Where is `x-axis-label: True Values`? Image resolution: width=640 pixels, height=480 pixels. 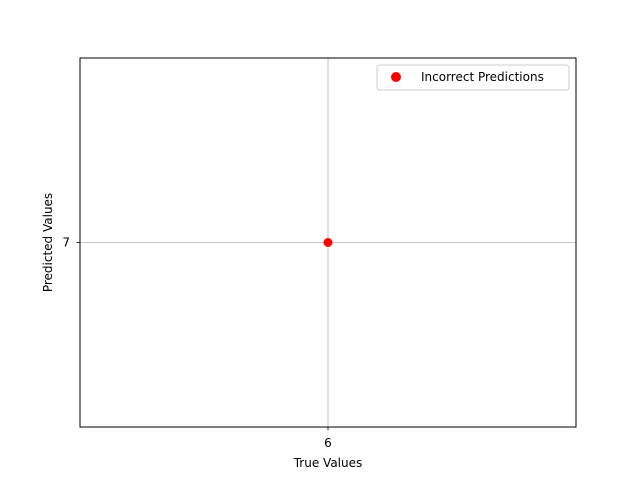
x-axis-label: True Values is located at coordinates (328, 463).